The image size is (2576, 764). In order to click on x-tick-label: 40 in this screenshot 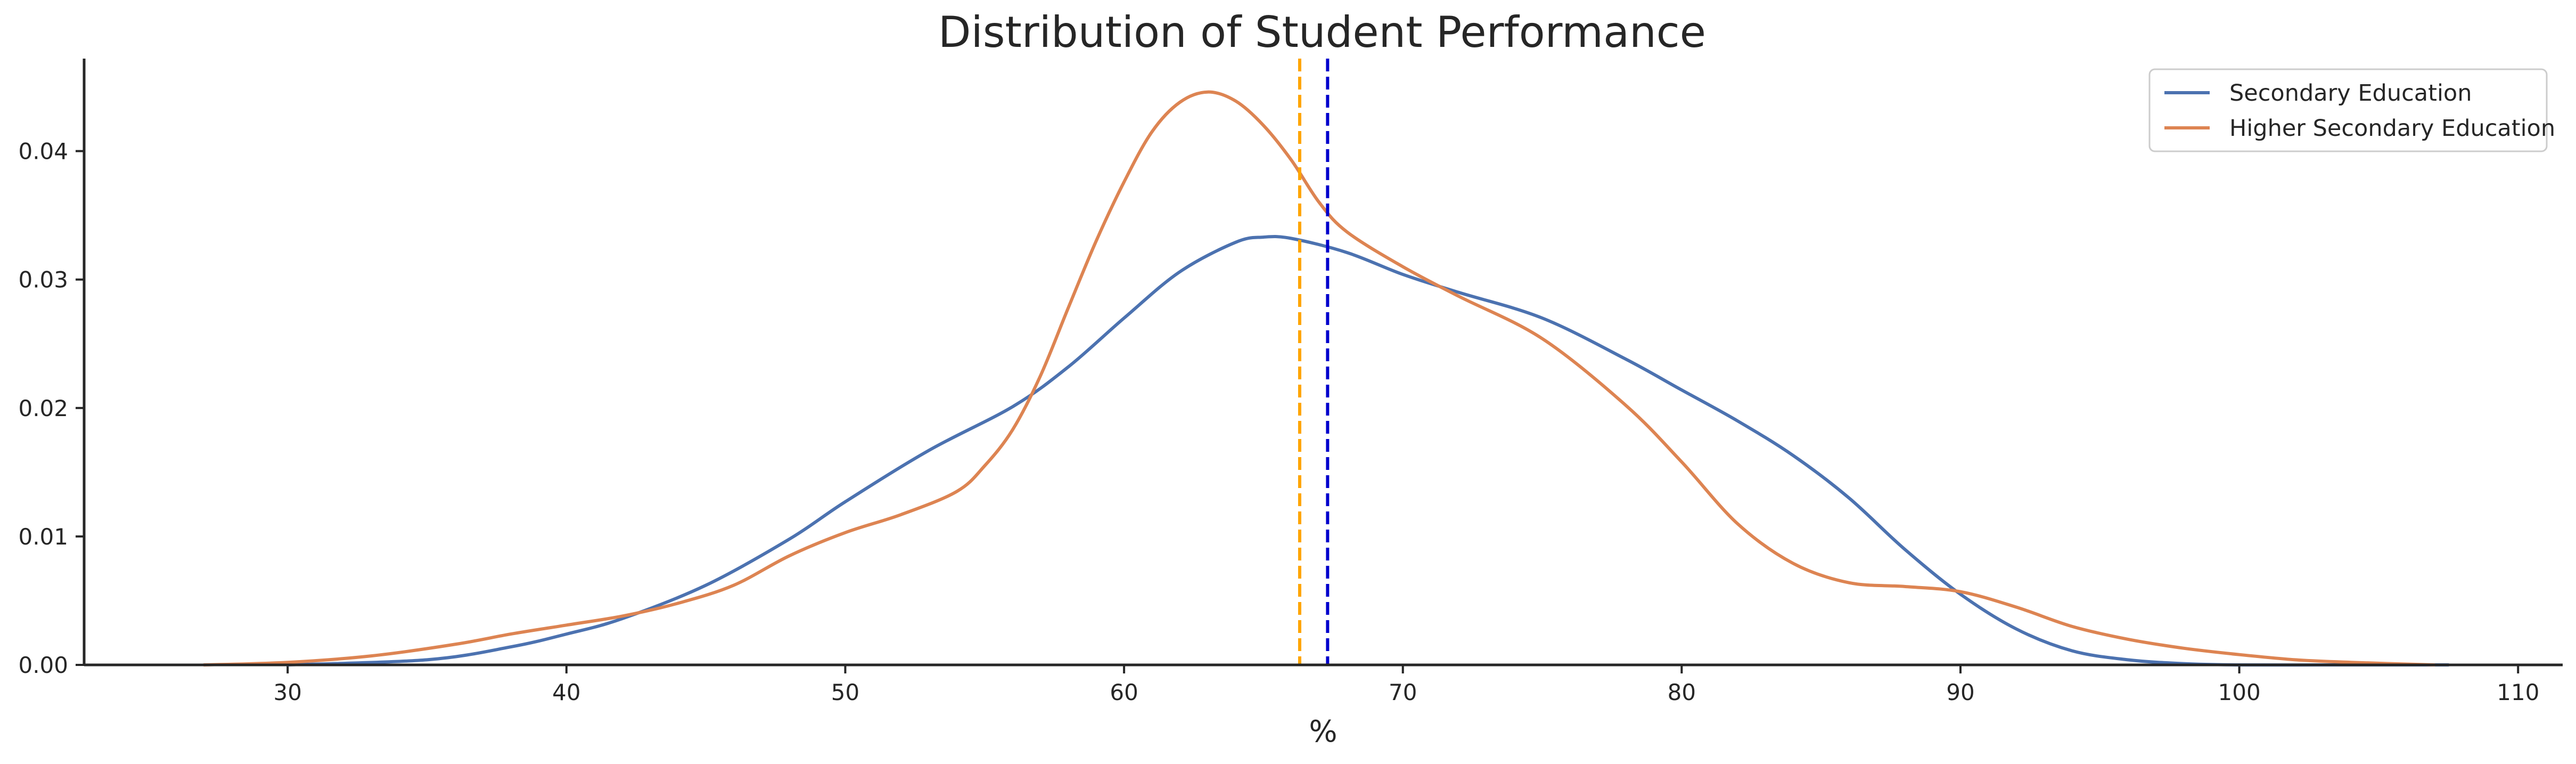, I will do `click(566, 692)`.